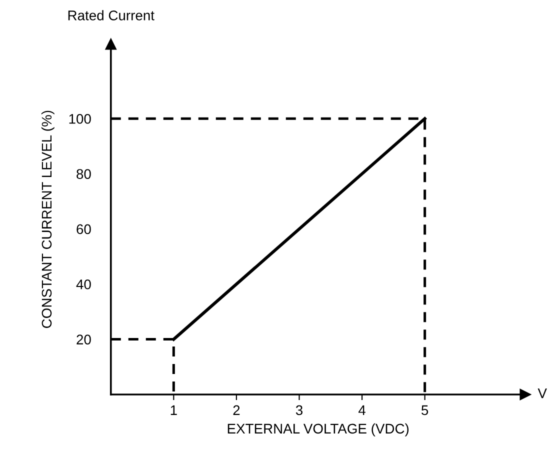 This screenshot has height=455, width=560. What do you see at coordinates (318, 429) in the screenshot?
I see `x-axis-title: EXTERNAL VOLTAGE (VDC)` at bounding box center [318, 429].